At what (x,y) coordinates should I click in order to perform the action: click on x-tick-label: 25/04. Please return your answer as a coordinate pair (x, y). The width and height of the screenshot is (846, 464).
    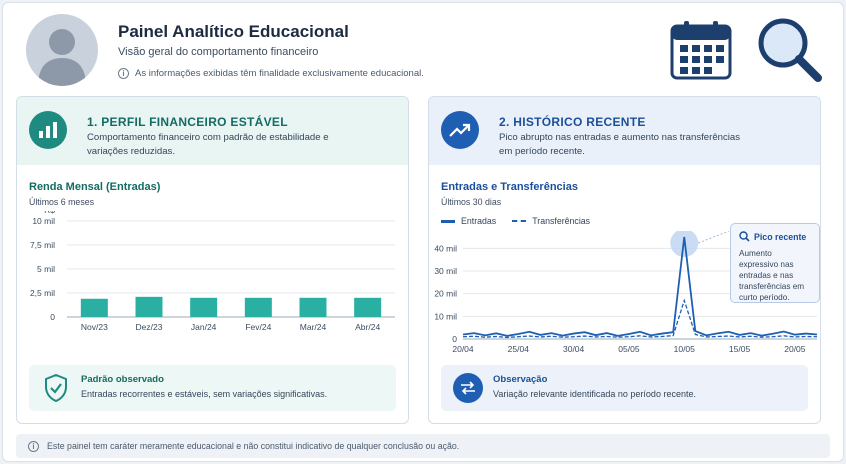
    Looking at the image, I should click on (519, 349).